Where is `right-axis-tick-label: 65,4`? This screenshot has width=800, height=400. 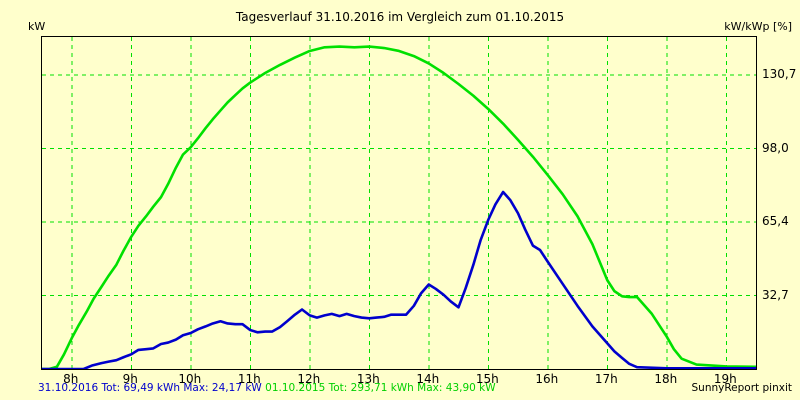
right-axis-tick-label: 65,4 is located at coordinates (775, 221).